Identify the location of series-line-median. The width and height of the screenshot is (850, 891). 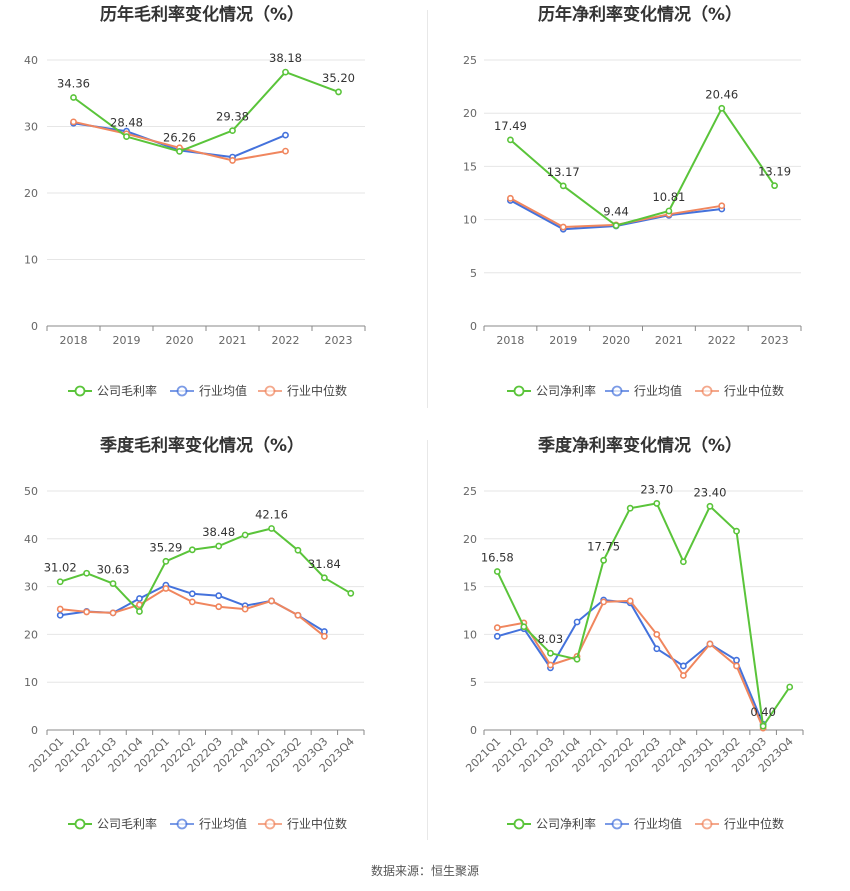
(631, 664).